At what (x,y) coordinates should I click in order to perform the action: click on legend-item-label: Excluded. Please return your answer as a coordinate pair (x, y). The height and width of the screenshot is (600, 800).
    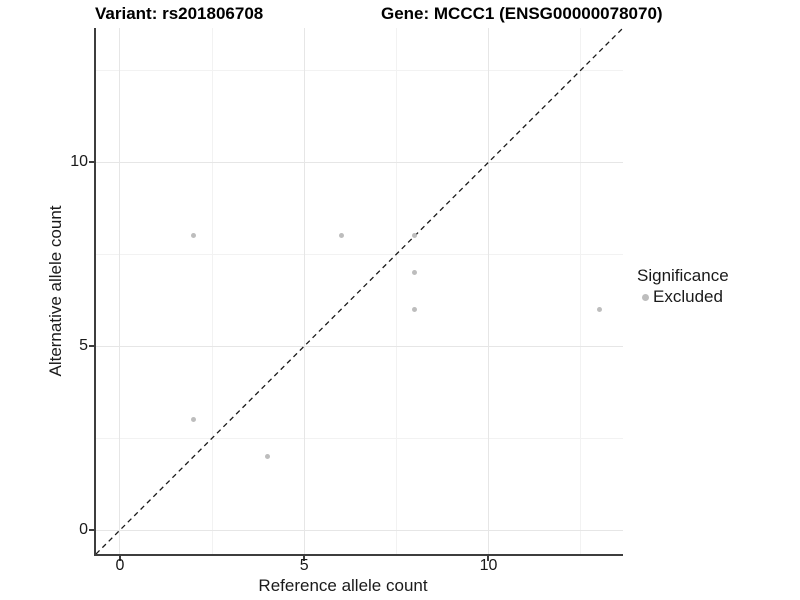
    Looking at the image, I should click on (688, 296).